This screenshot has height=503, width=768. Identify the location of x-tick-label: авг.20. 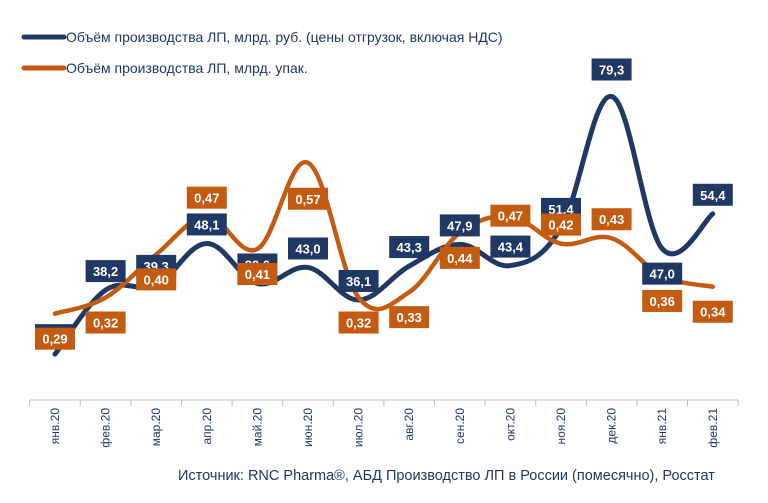
(409, 424).